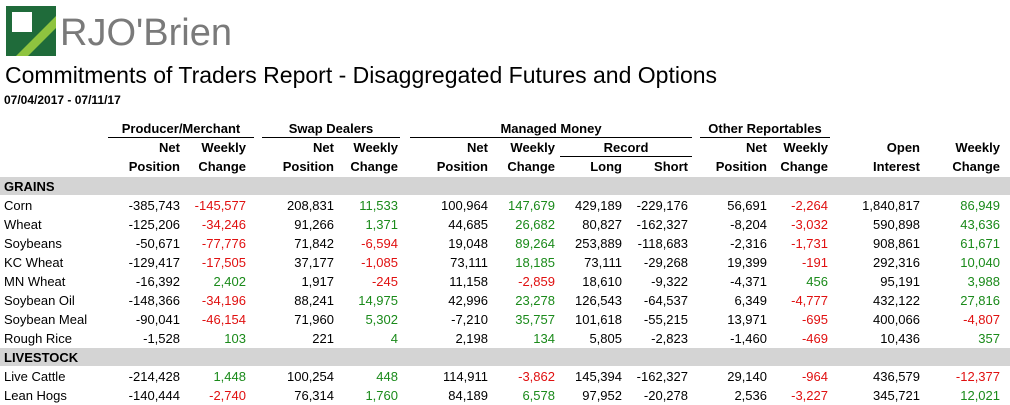 The image size is (1010, 405). Describe the element at coordinates (229, 281) in the screenshot. I see `cell-prod-weekly-change: 2,402` at that location.